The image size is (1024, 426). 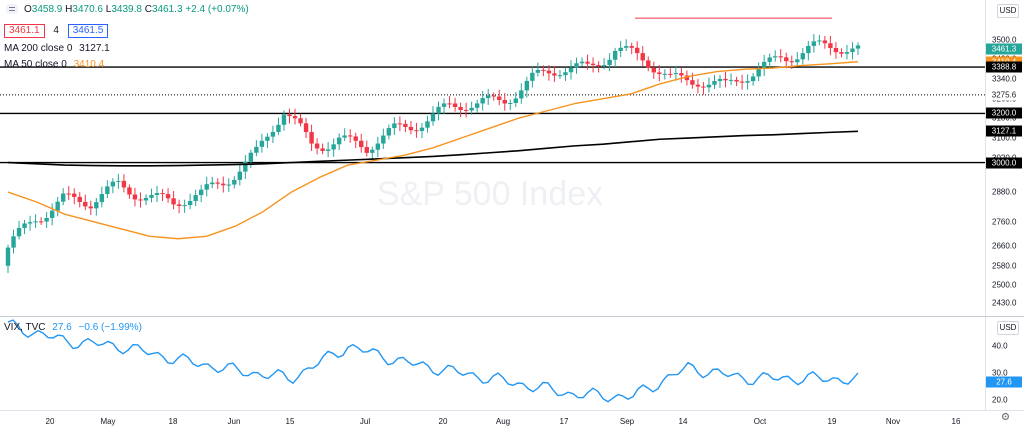 I want to click on price-tick-label: 2430.0, so click(x=1004, y=303).